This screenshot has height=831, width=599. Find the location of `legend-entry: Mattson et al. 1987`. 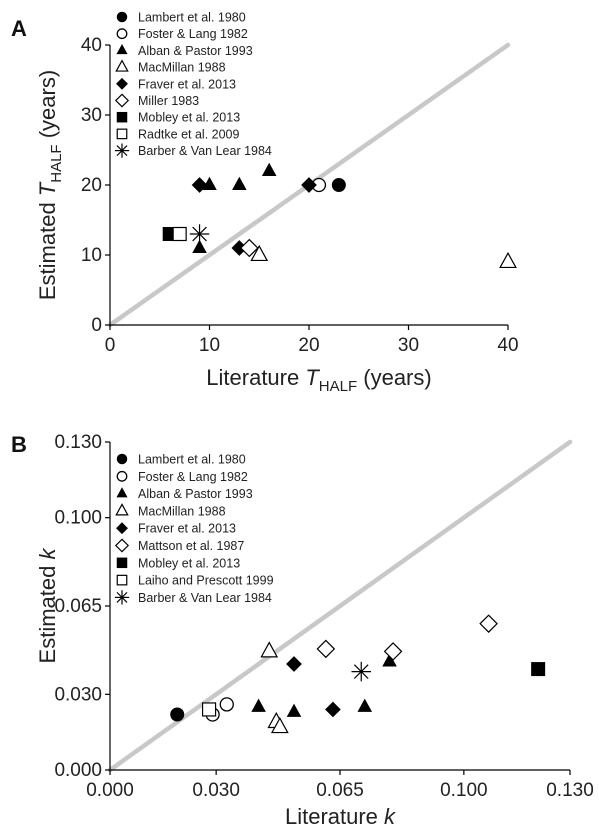

legend-entry: Mattson et al. 1987 is located at coordinates (191, 546).